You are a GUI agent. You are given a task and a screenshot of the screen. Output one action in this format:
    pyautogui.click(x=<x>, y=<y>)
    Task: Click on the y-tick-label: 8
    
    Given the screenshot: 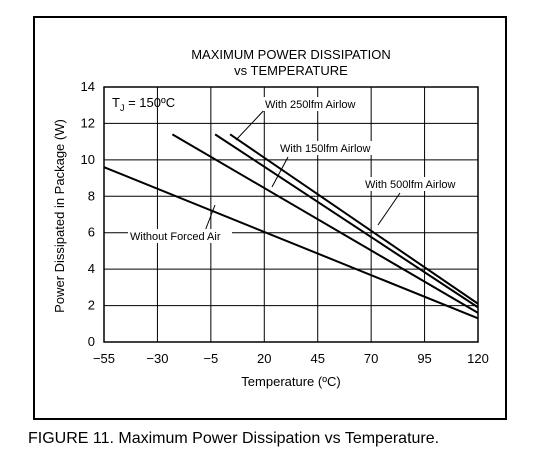 What is the action you would take?
    pyautogui.click(x=91, y=195)
    